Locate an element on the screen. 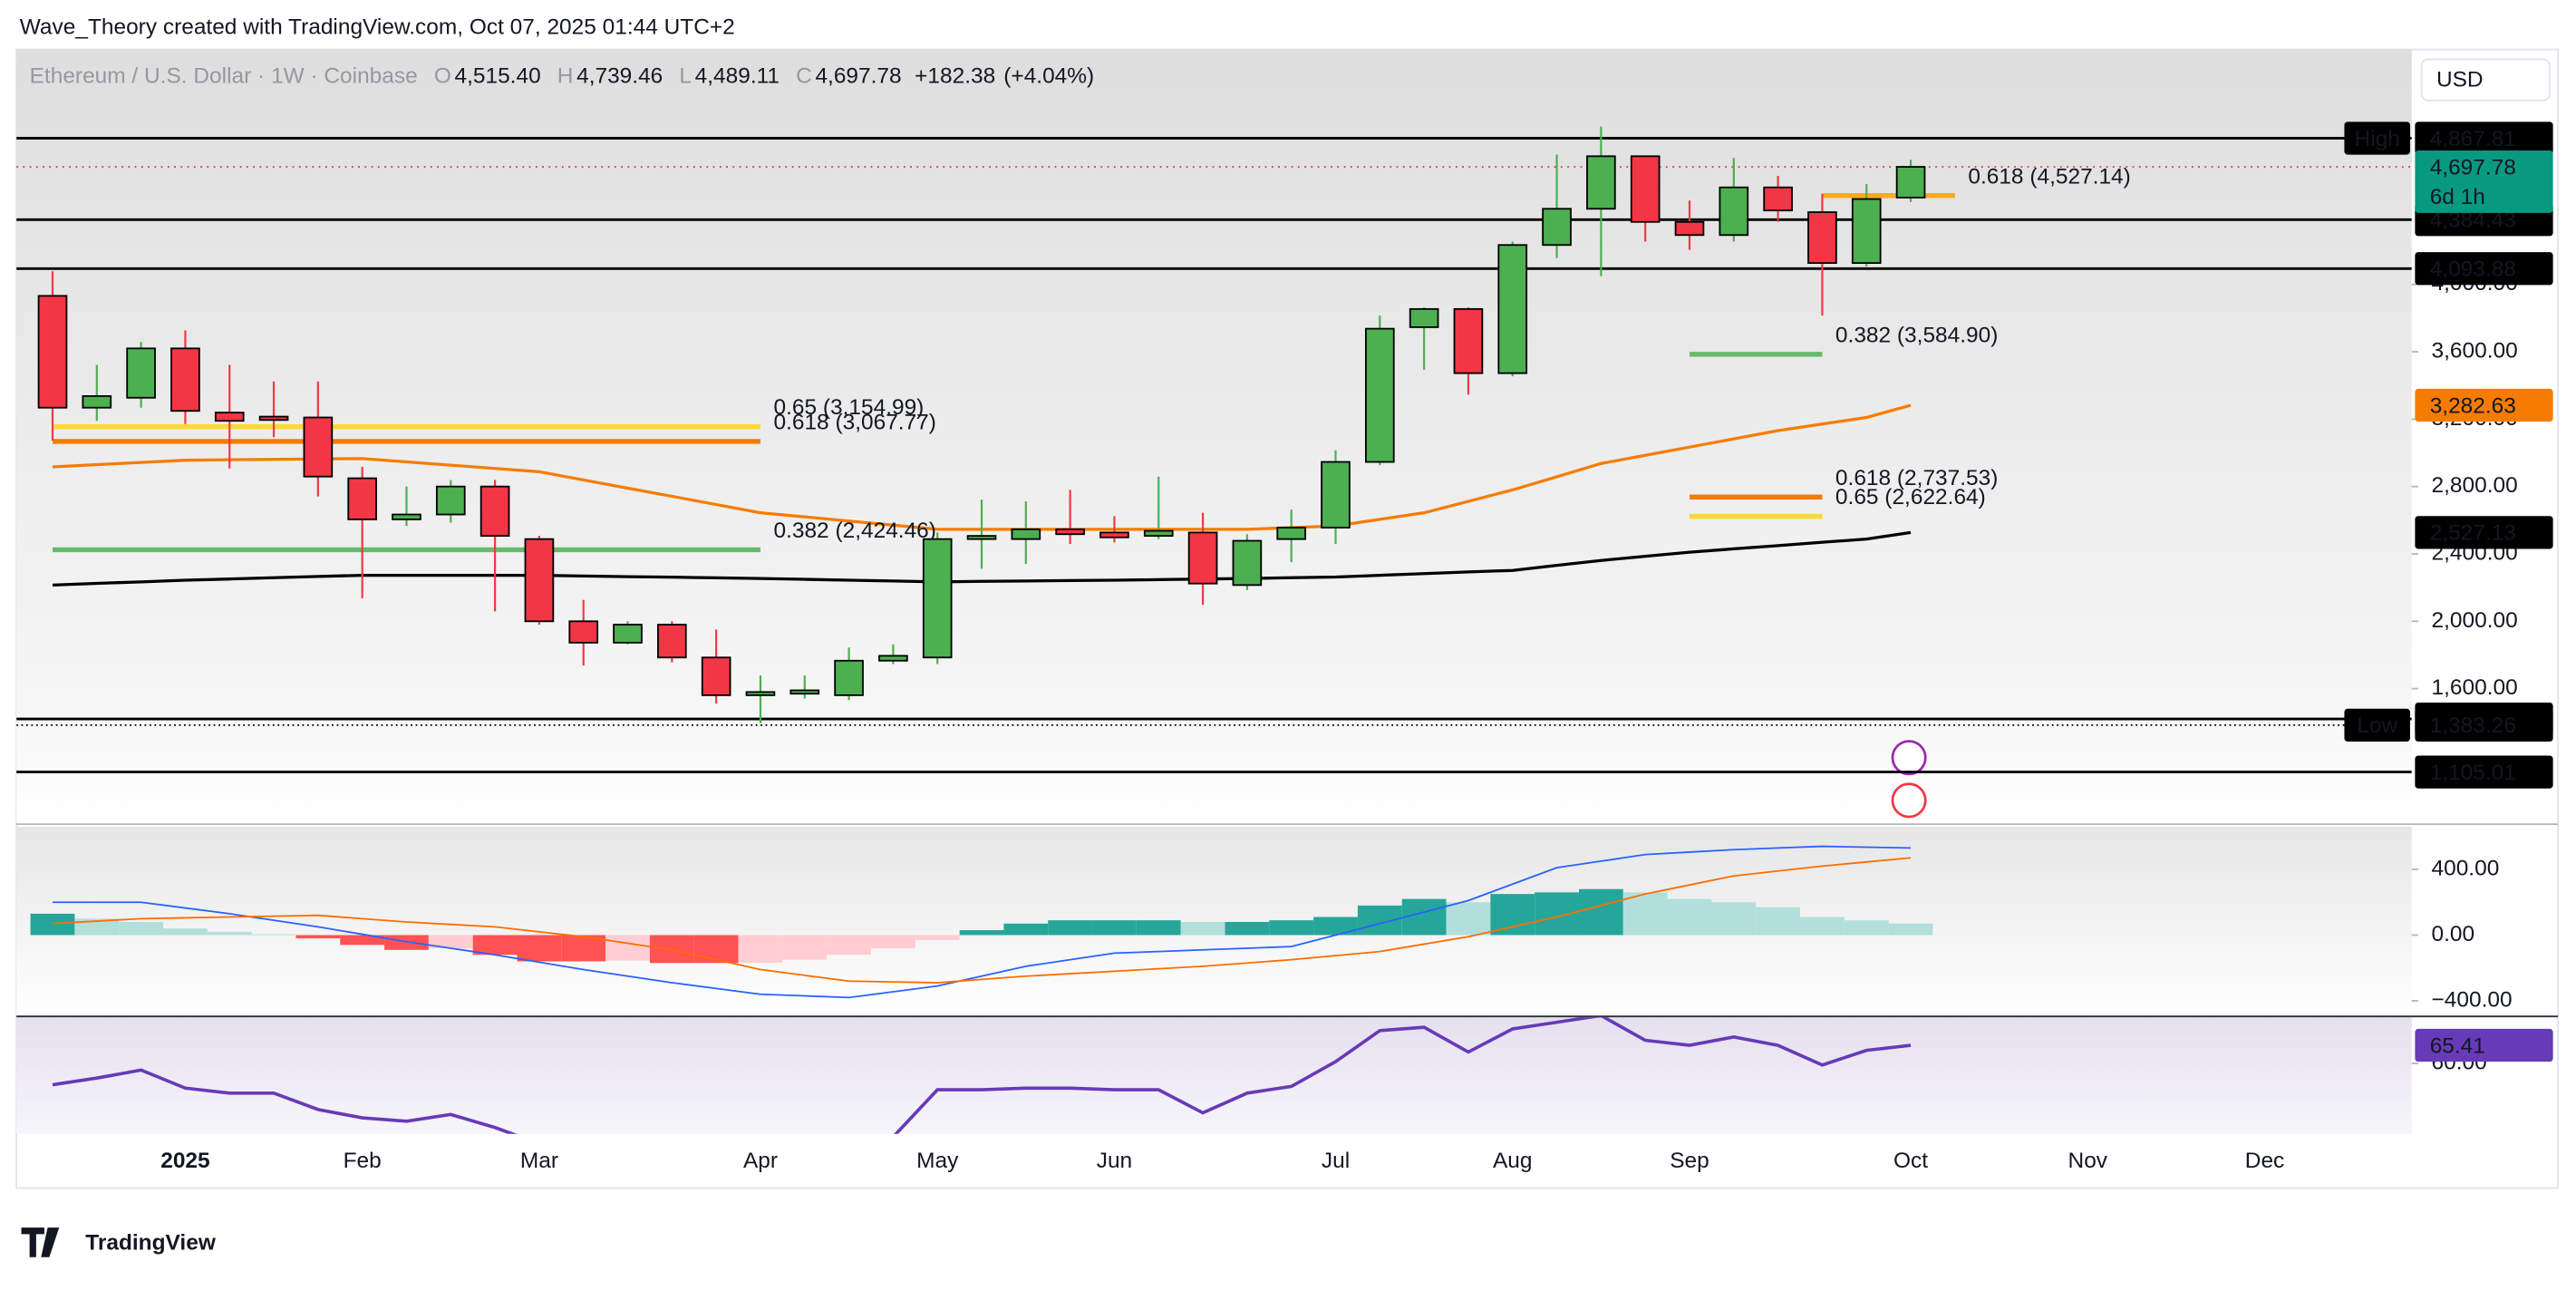  x-tick-label: Jun is located at coordinates (1114, 1161).